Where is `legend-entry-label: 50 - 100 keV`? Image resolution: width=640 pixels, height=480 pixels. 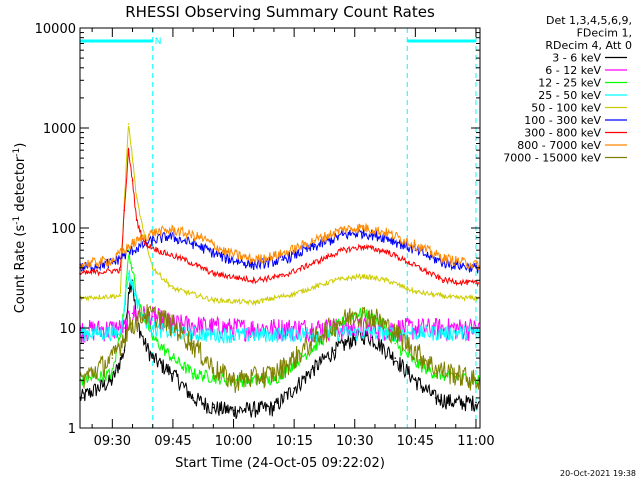
legend-entry-label: 50 - 100 keV is located at coordinates (566, 108).